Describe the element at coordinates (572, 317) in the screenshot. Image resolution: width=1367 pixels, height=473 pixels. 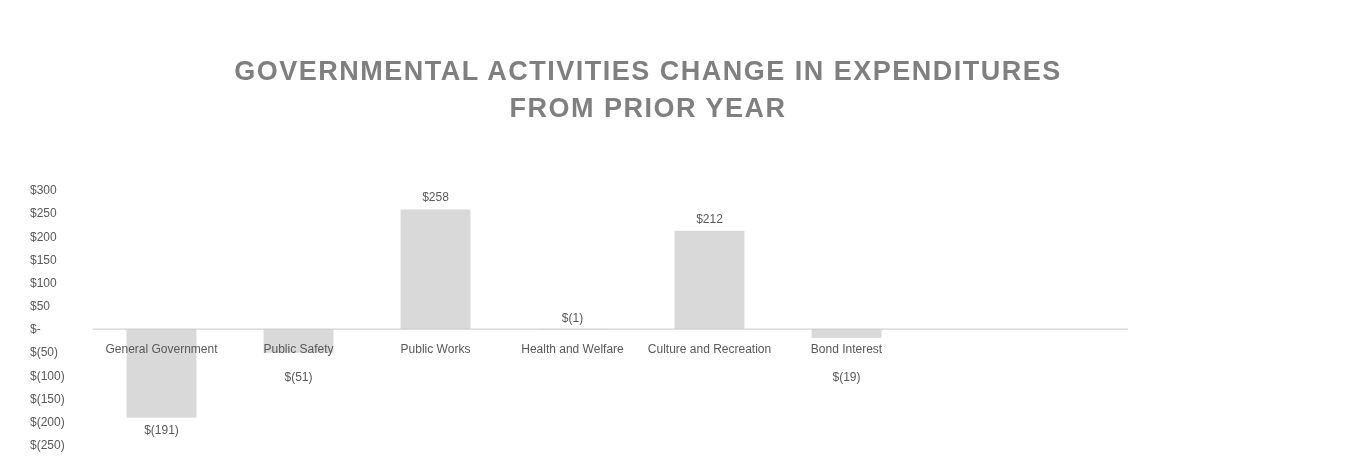
I see `data-label: $(1)` at that location.